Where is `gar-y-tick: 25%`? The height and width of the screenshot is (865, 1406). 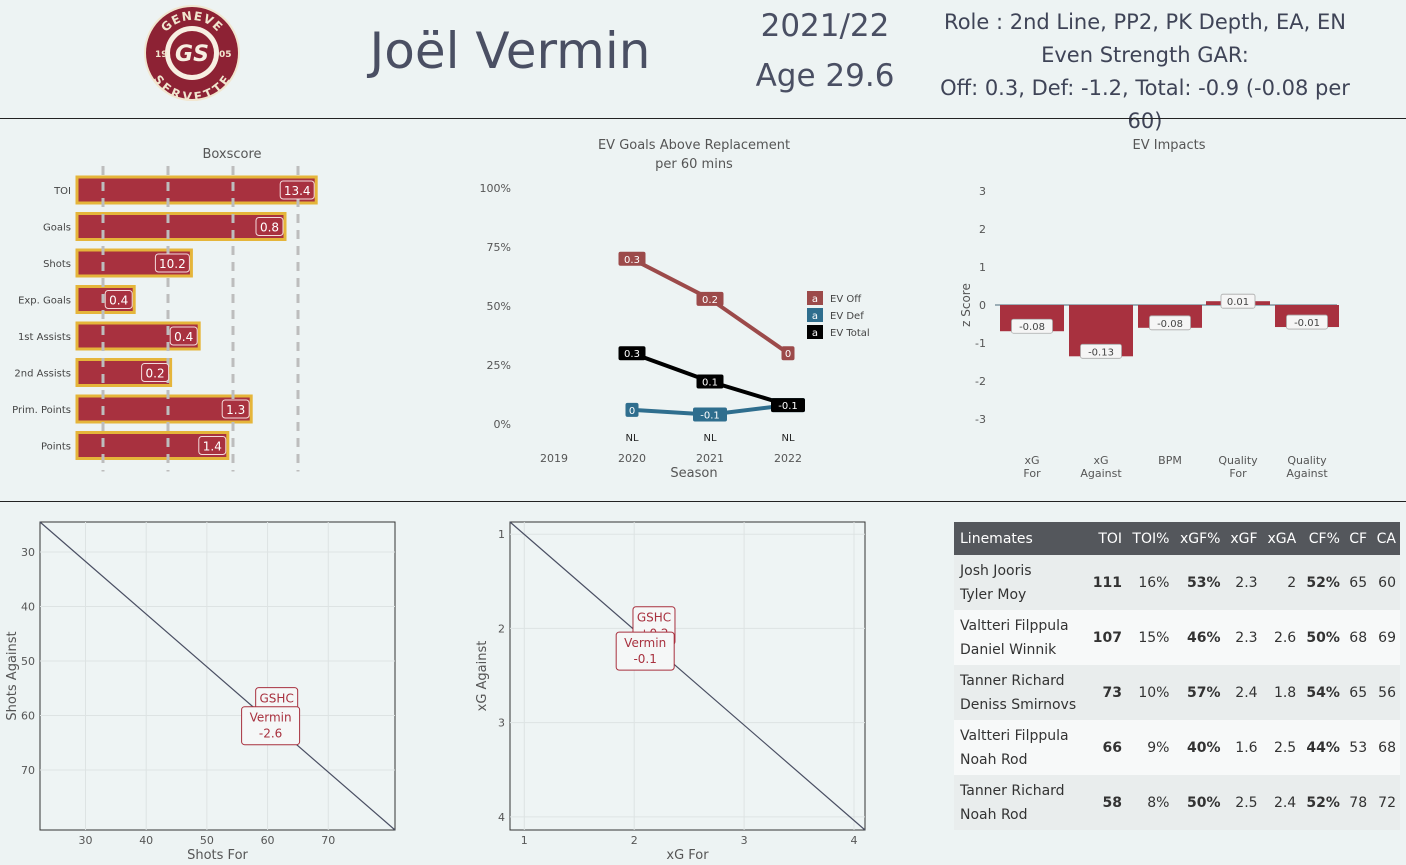
gar-y-tick: 25% is located at coordinates (499, 365).